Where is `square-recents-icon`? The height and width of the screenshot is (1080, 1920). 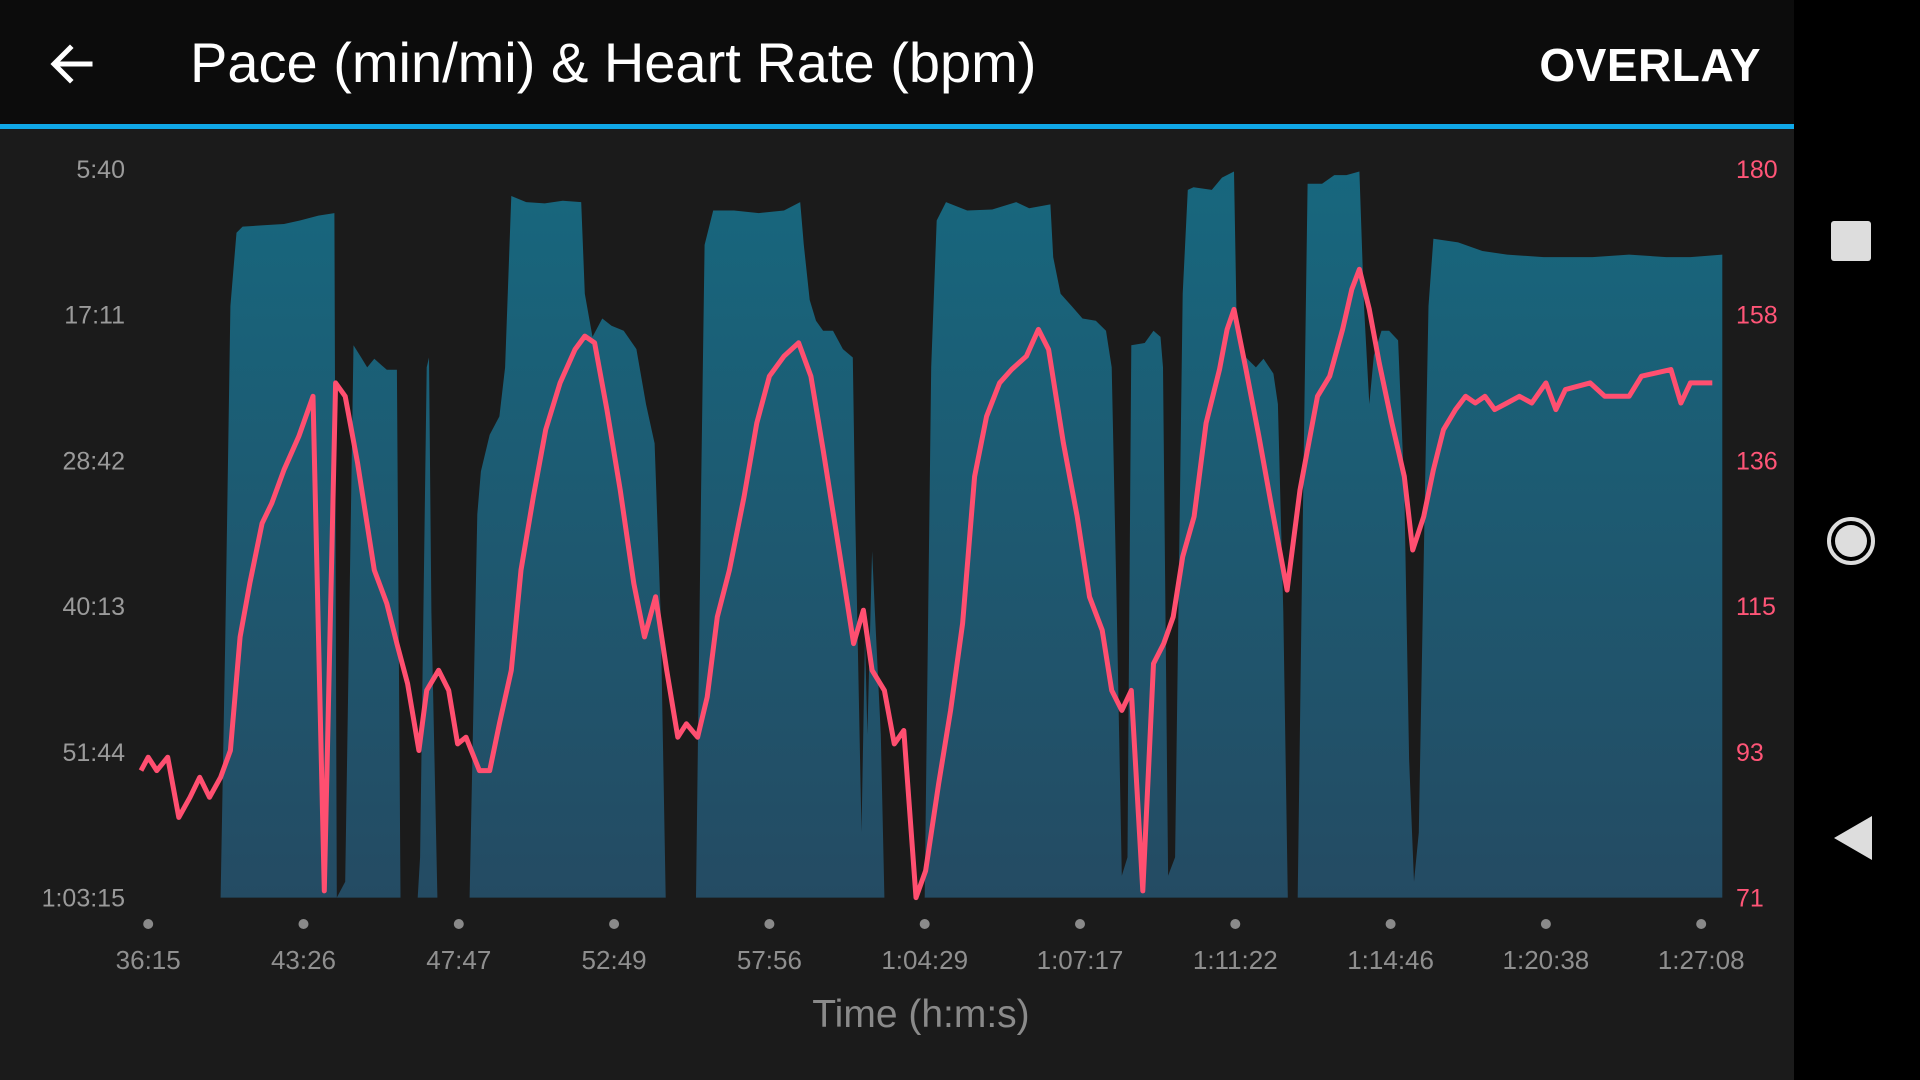
square-recents-icon is located at coordinates (1851, 241).